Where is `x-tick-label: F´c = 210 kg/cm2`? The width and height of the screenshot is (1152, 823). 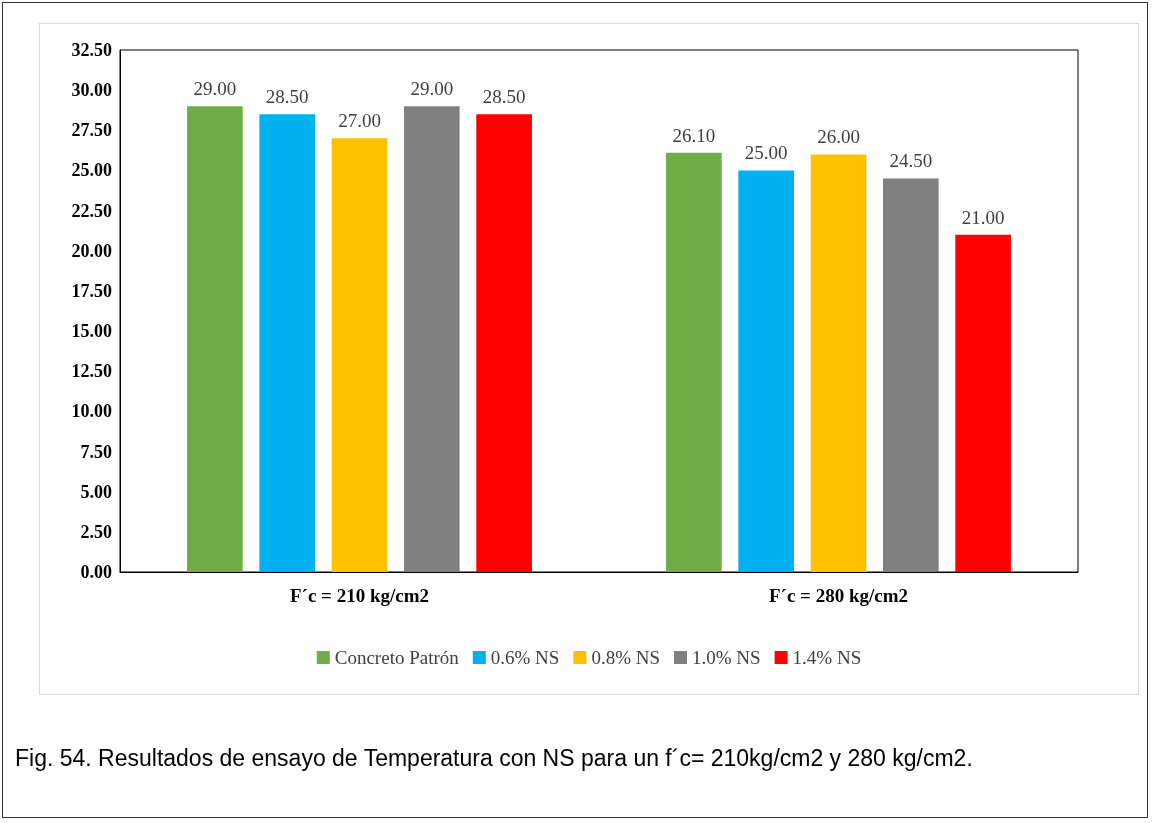
x-tick-label: F´c = 210 kg/cm2 is located at coordinates (359, 595).